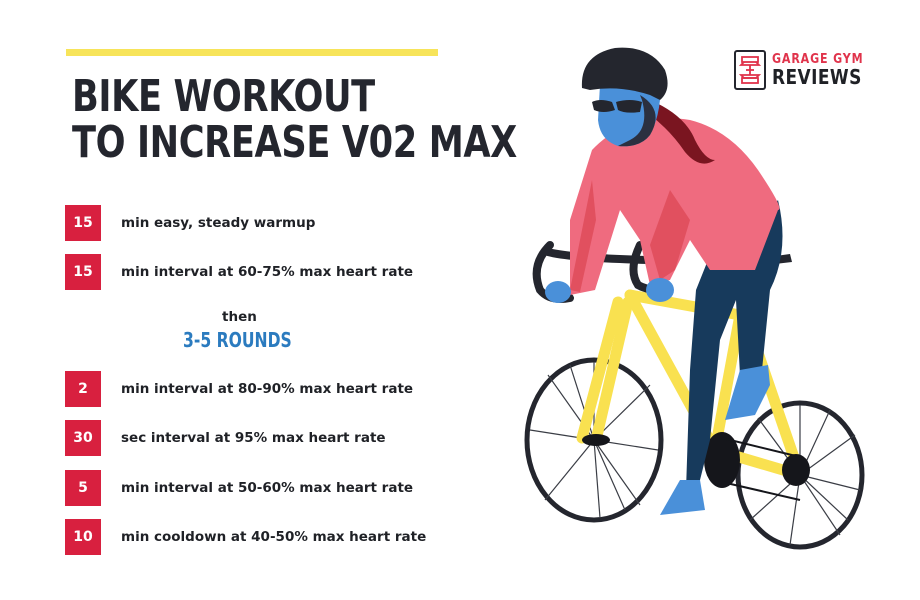  What do you see at coordinates (218, 223) in the screenshot?
I see `step-description: min easy, steady warmup` at bounding box center [218, 223].